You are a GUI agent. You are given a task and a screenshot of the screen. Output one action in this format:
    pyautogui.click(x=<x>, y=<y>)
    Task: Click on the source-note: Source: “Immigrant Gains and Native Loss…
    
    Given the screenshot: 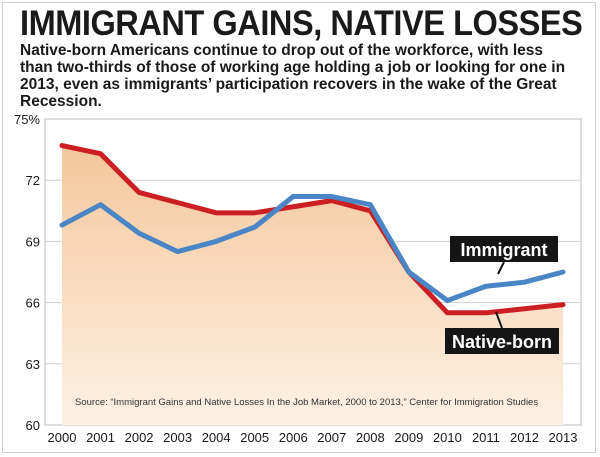 What is the action you would take?
    pyautogui.click(x=306, y=402)
    